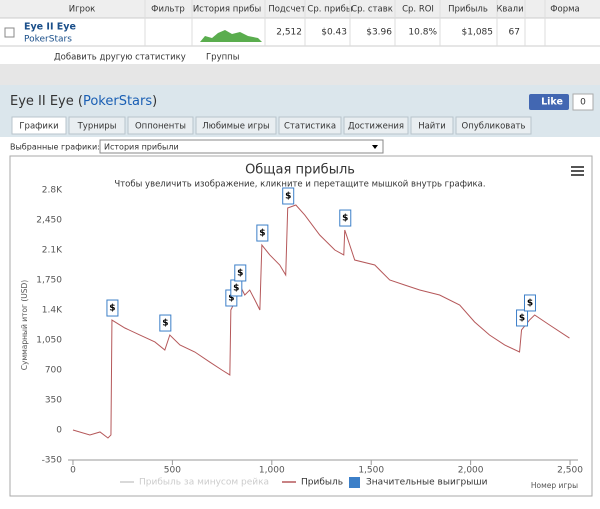 The image size is (600, 509). I want to click on chart-title: Общая прибыль, so click(300, 170).